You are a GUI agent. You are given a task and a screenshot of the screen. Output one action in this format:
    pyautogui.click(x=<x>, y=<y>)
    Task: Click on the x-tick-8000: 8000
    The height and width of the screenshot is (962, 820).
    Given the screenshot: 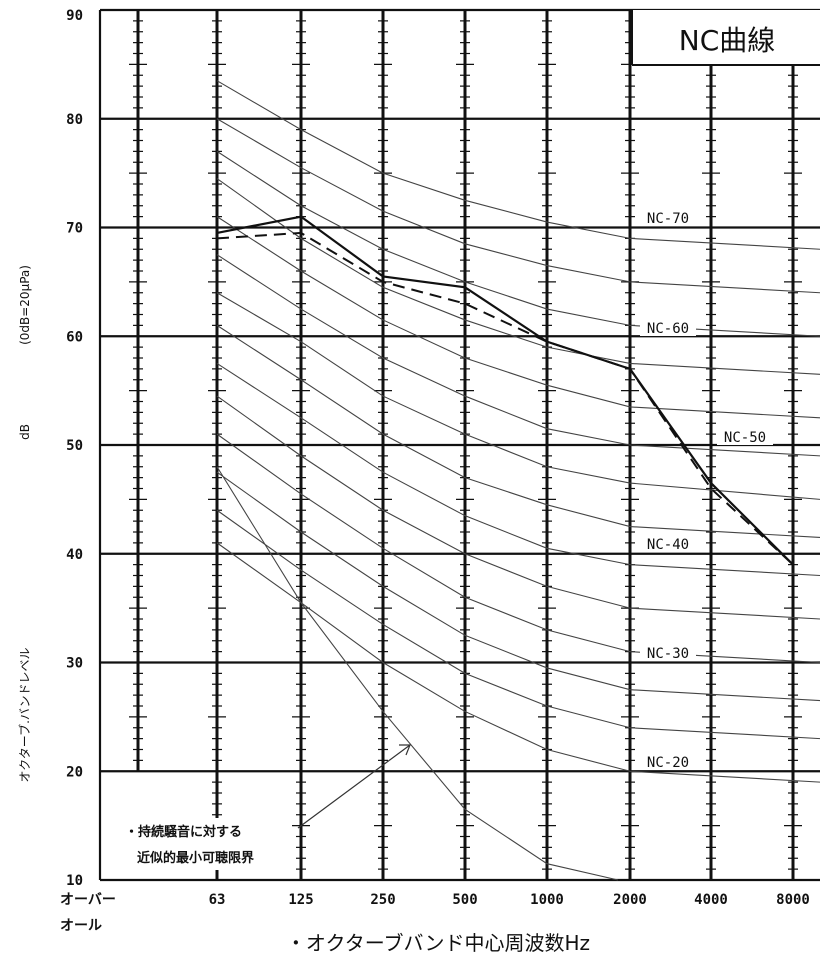 What is the action you would take?
    pyautogui.click(x=793, y=900)
    